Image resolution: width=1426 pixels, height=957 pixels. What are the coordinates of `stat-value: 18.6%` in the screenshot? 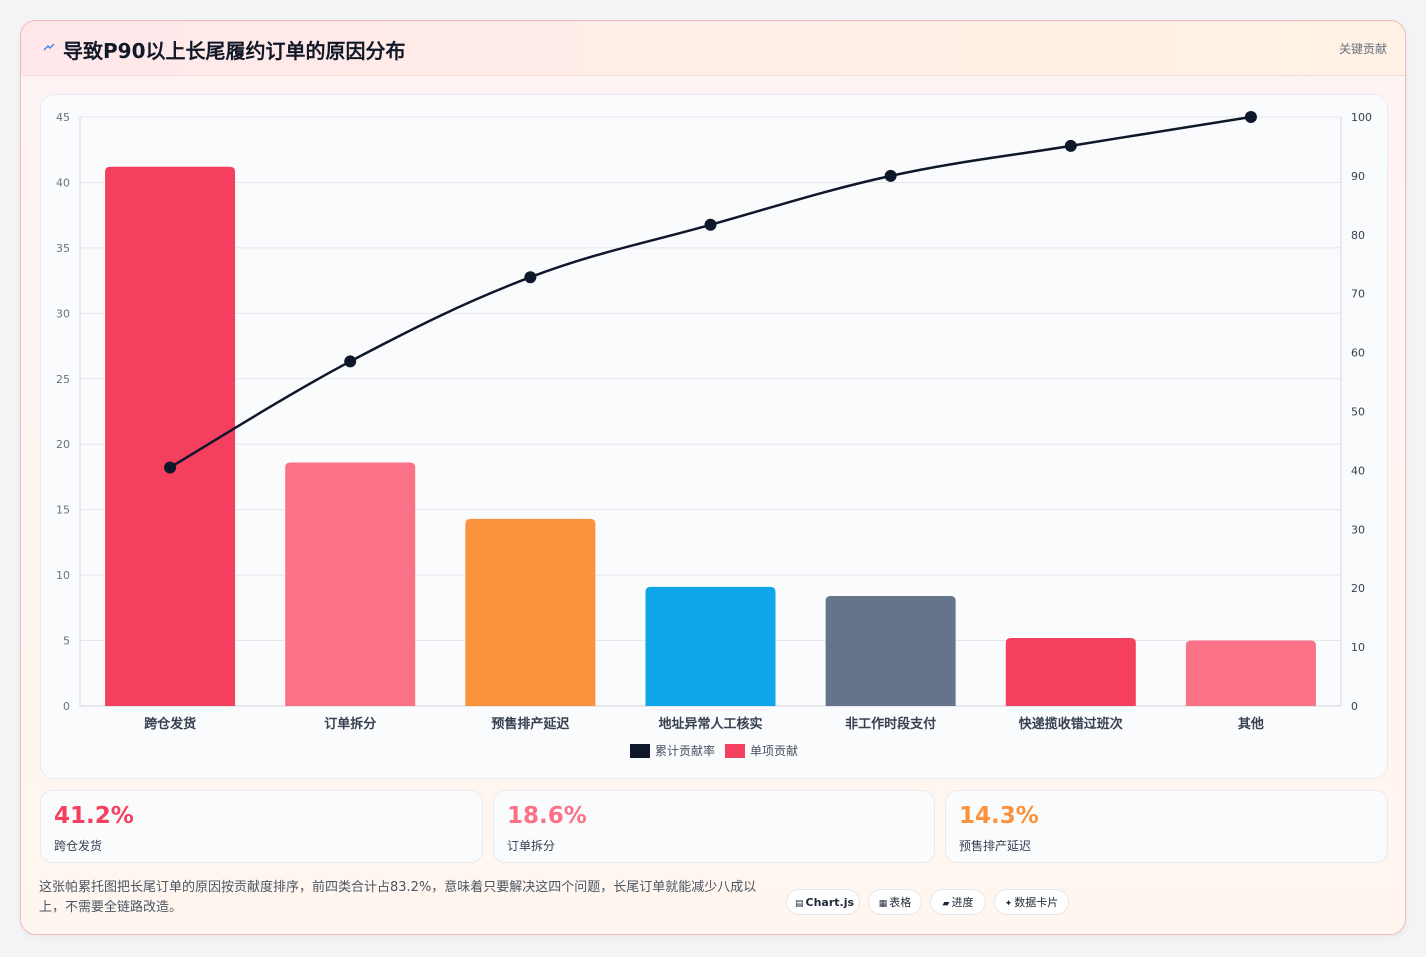 It's located at (547, 816).